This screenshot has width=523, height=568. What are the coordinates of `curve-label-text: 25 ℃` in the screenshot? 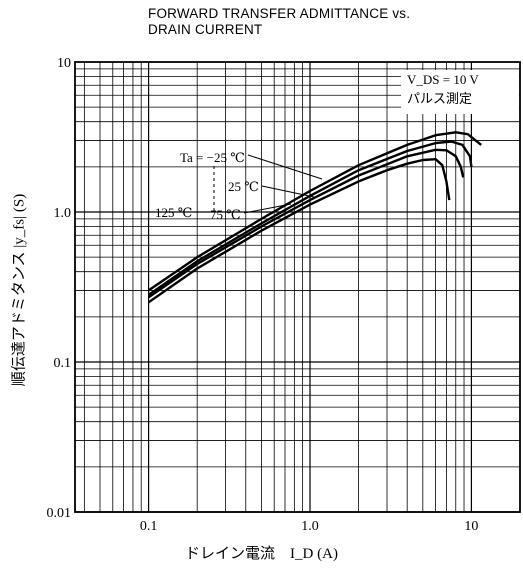 It's located at (243, 186).